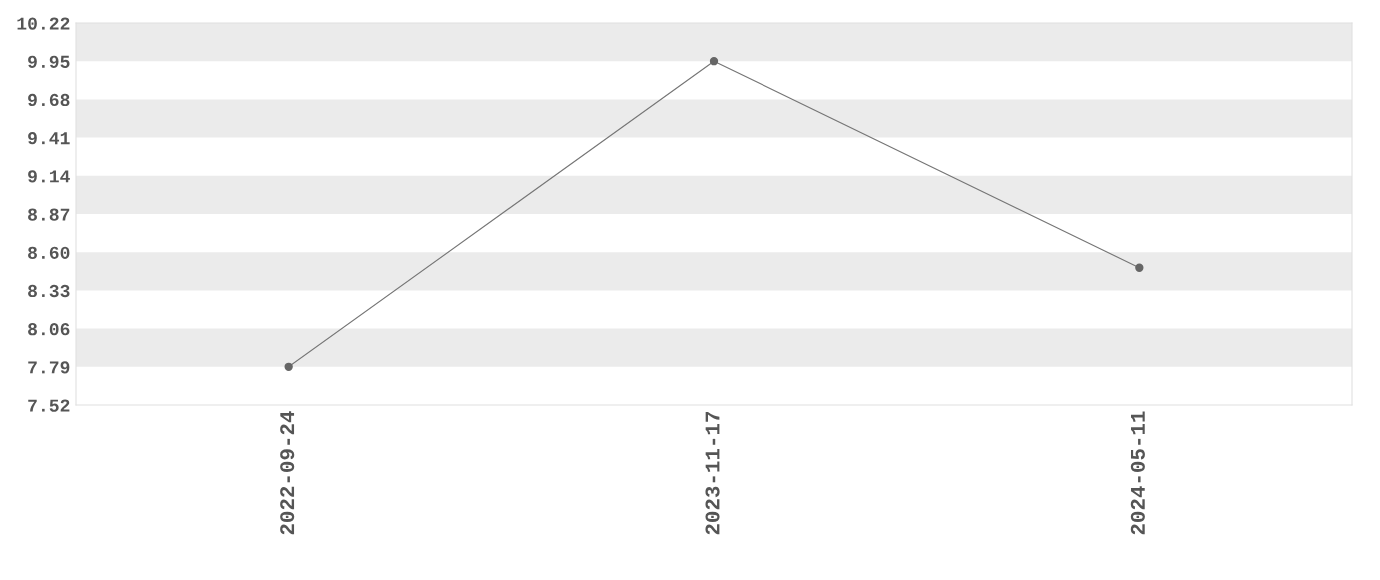 The height and width of the screenshot is (580, 1380). What do you see at coordinates (49, 100) in the screenshot?
I see `y-tick-label: 9.68` at bounding box center [49, 100].